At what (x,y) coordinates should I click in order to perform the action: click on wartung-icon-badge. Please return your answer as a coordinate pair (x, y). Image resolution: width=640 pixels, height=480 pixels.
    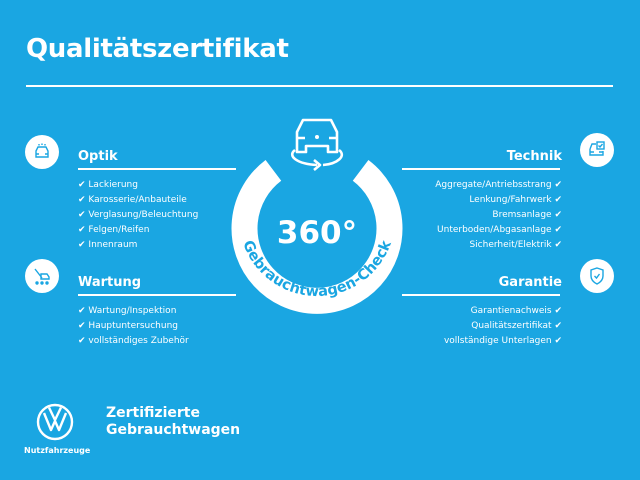
    Looking at the image, I should click on (42, 276).